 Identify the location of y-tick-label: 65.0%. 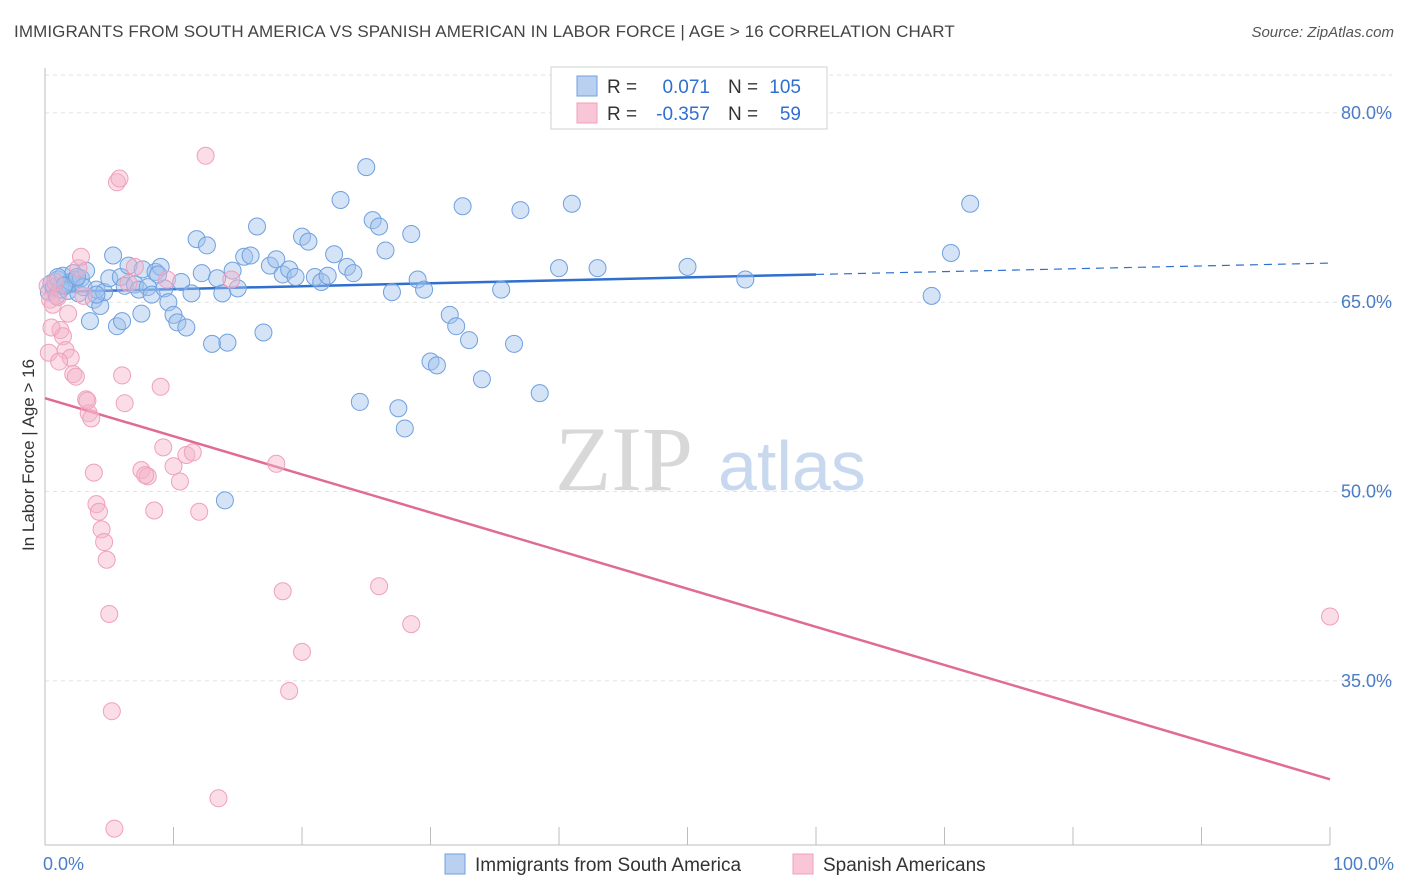
(1366, 302).